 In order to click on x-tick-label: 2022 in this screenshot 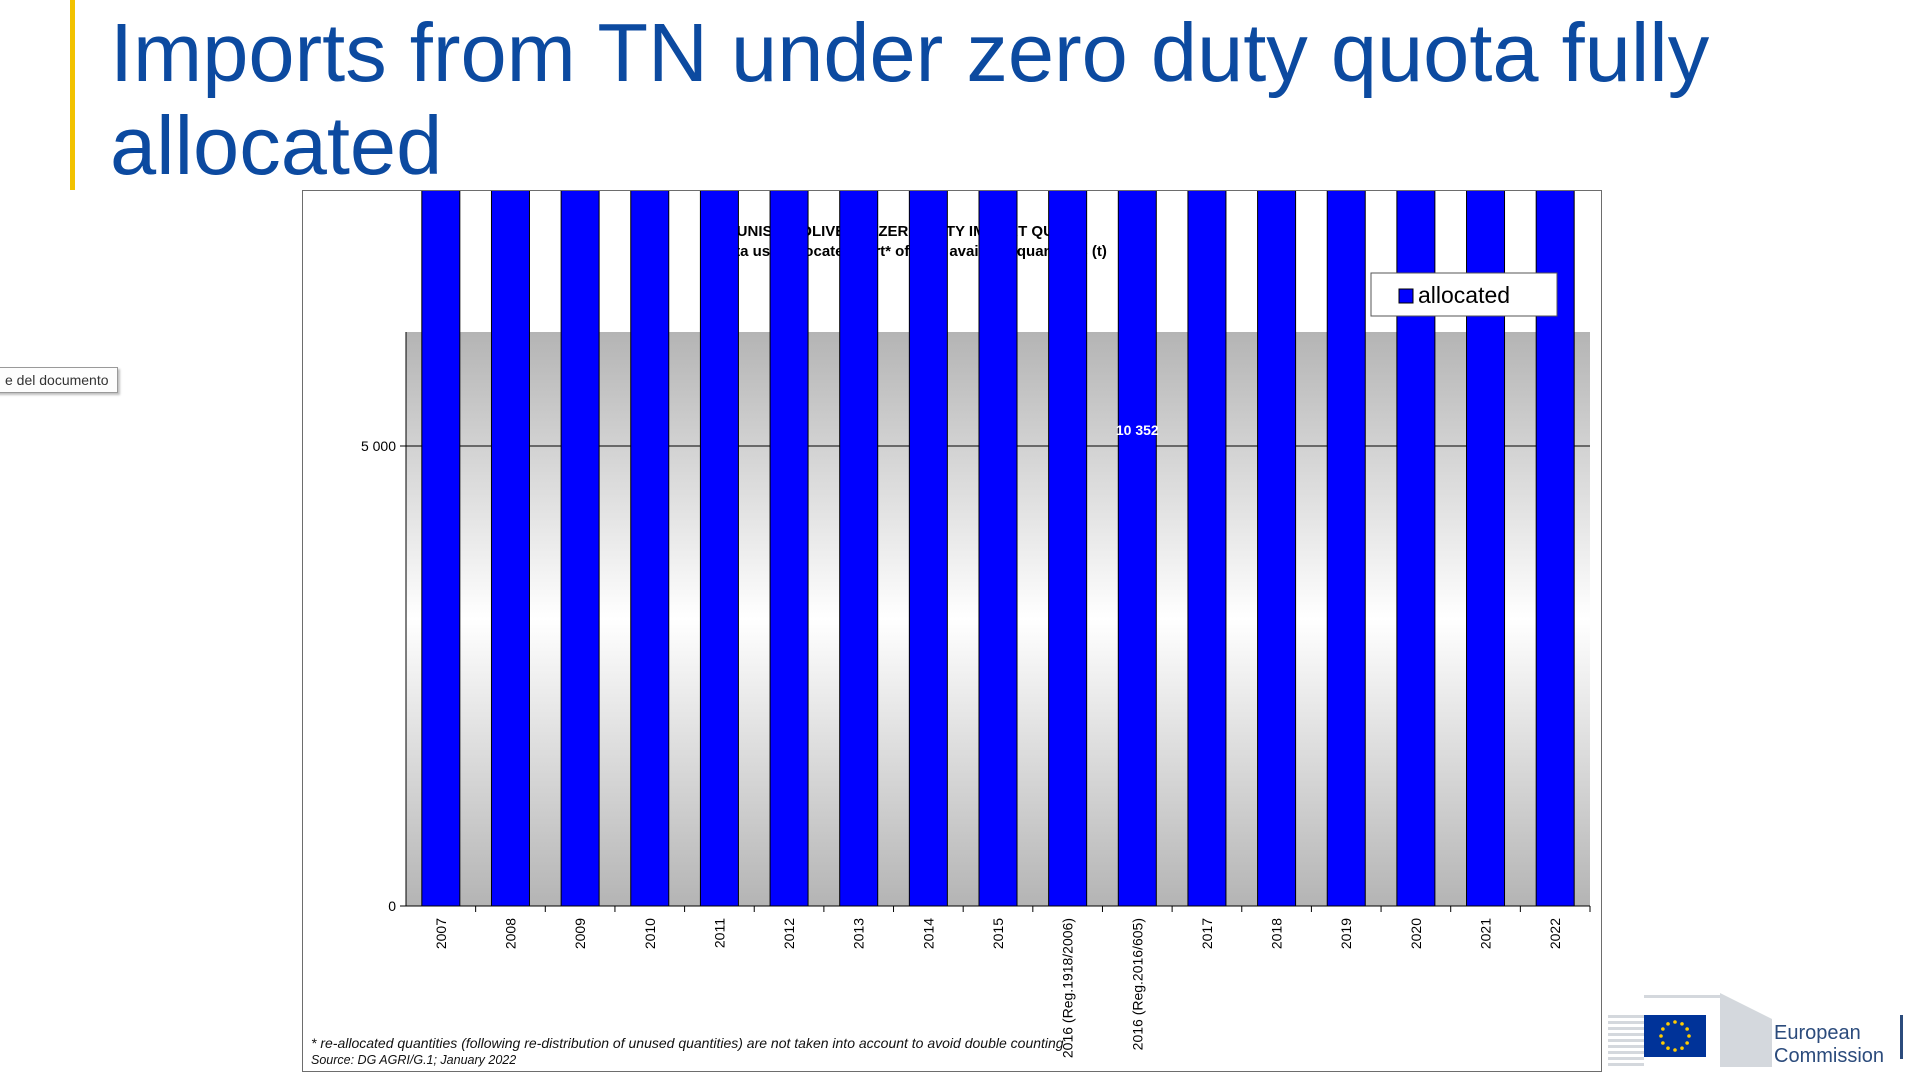, I will do `click(1555, 933)`.